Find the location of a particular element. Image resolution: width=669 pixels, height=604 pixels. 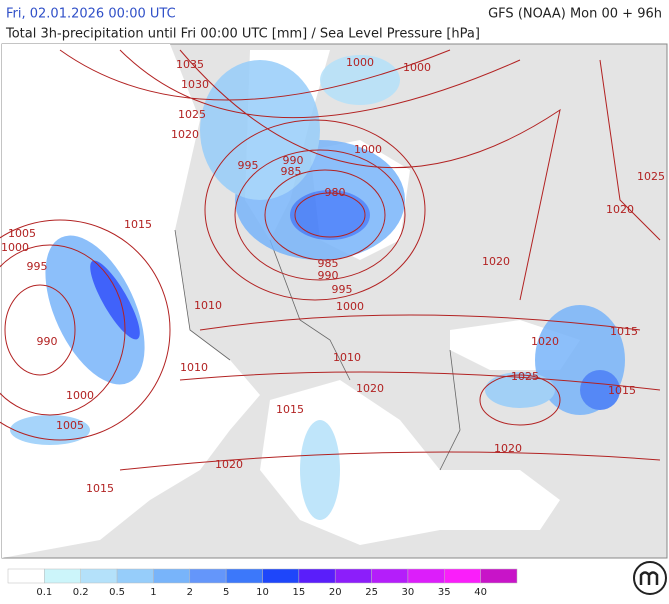

mediterranean is located at coordinates (410, 462).